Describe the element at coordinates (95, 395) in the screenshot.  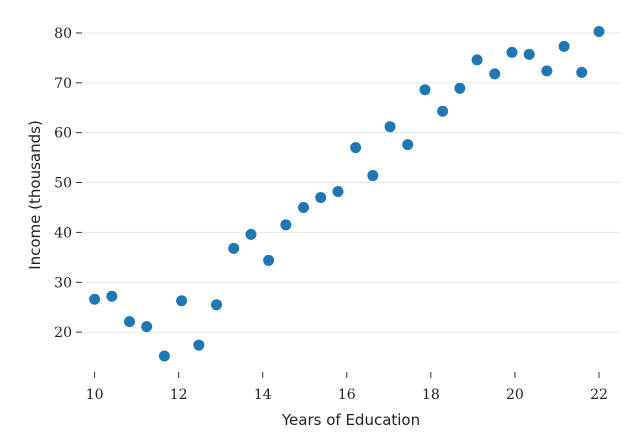
I see `x-tick-label: 10` at that location.